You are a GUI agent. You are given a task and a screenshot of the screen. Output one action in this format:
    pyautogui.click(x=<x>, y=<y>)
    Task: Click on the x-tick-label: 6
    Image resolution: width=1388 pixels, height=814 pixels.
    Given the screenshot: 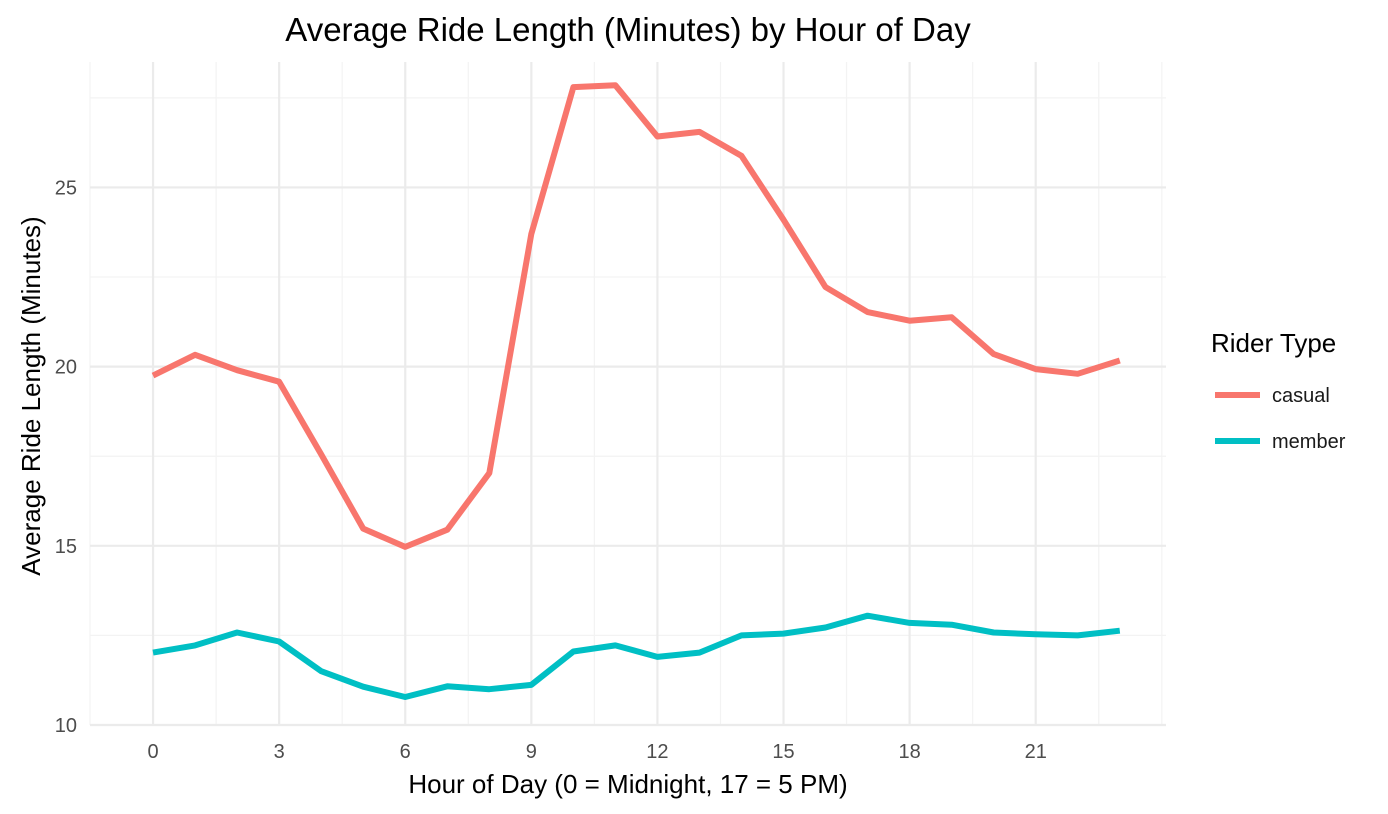 What is the action you would take?
    pyautogui.click(x=405, y=752)
    